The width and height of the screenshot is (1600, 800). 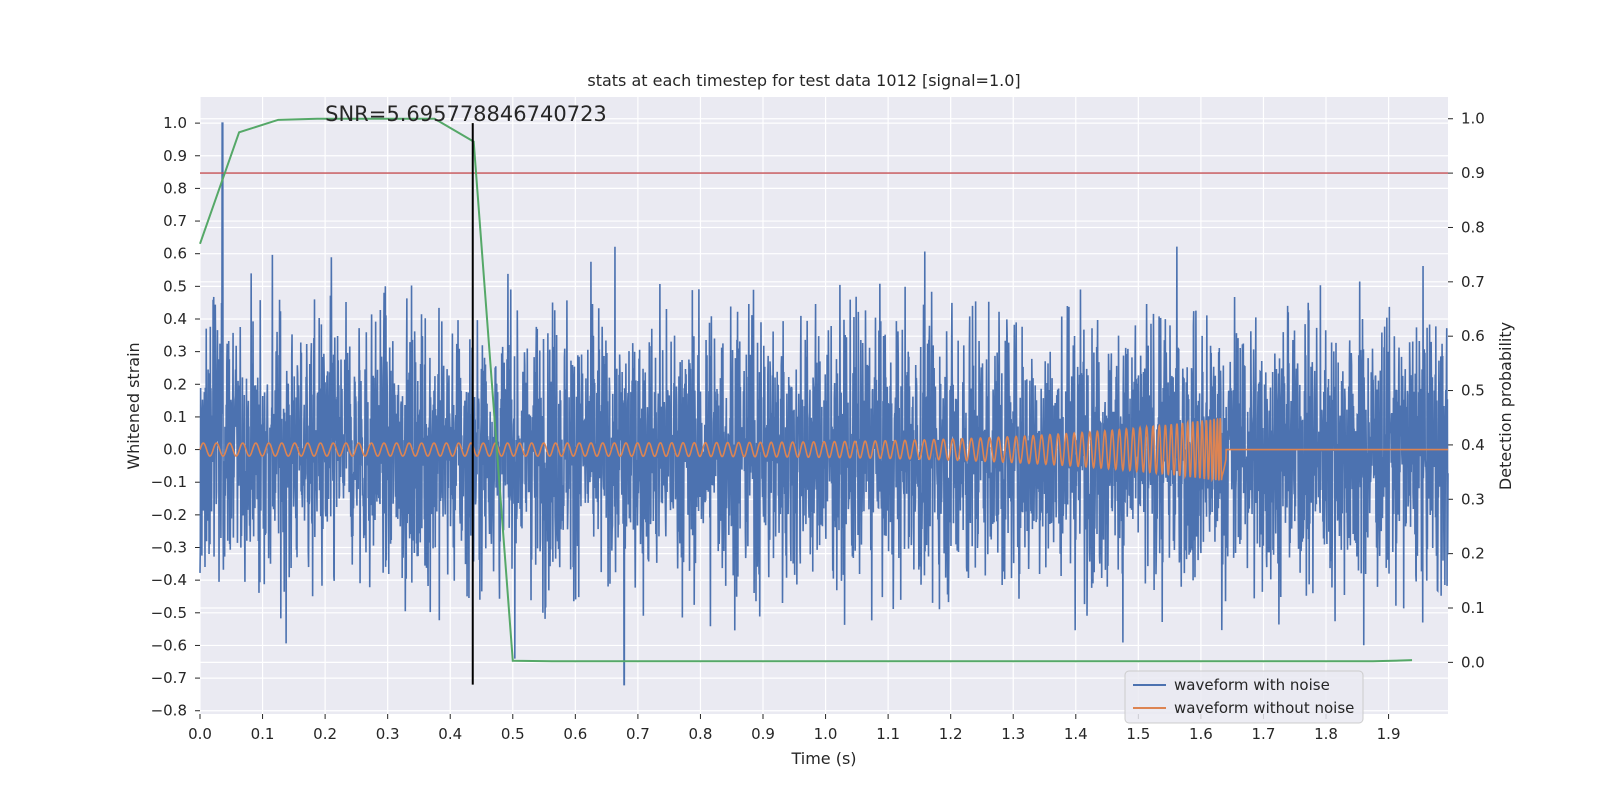 What do you see at coordinates (169, 678) in the screenshot?
I see `y-left-tick-label: −0.7` at bounding box center [169, 678].